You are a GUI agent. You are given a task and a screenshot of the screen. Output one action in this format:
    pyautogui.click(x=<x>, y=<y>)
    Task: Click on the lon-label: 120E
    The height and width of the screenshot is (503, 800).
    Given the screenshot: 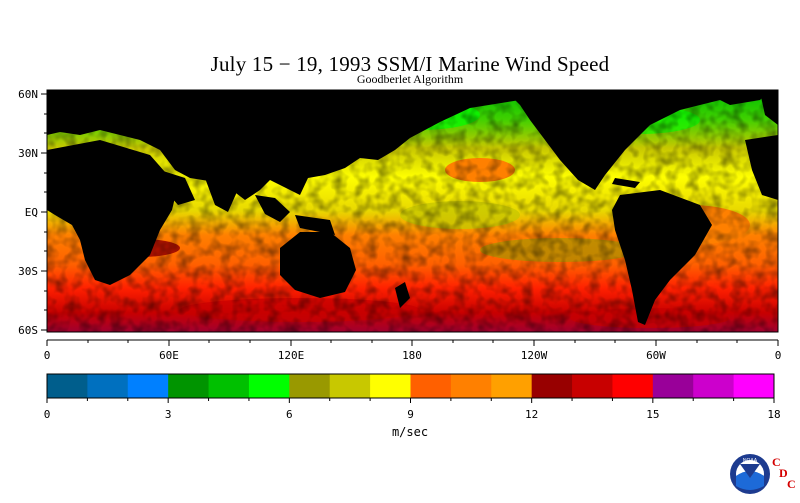 What is the action you would take?
    pyautogui.click(x=291, y=355)
    